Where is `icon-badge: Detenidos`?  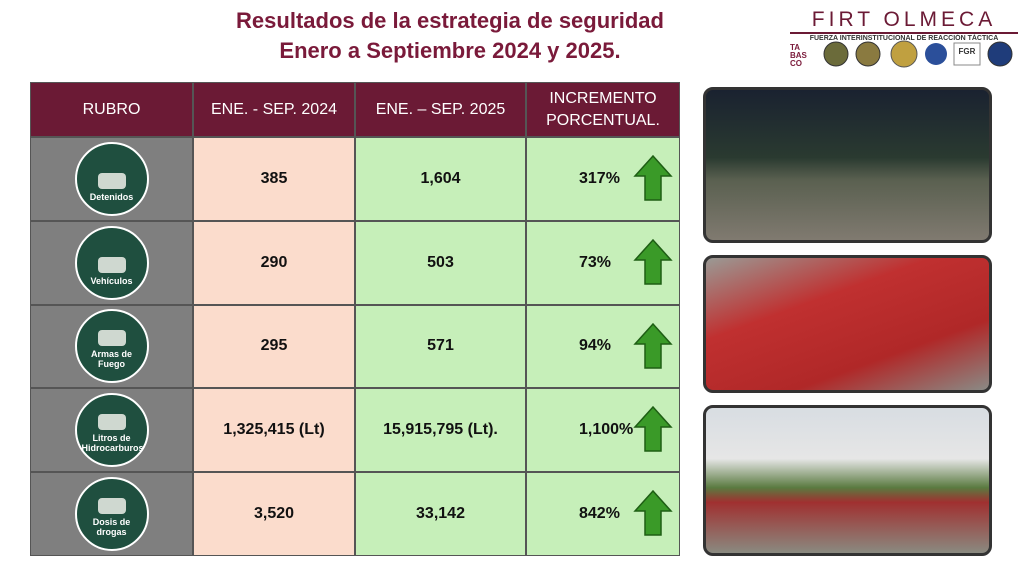
icon-badge: Detenidos is located at coordinates (111, 178).